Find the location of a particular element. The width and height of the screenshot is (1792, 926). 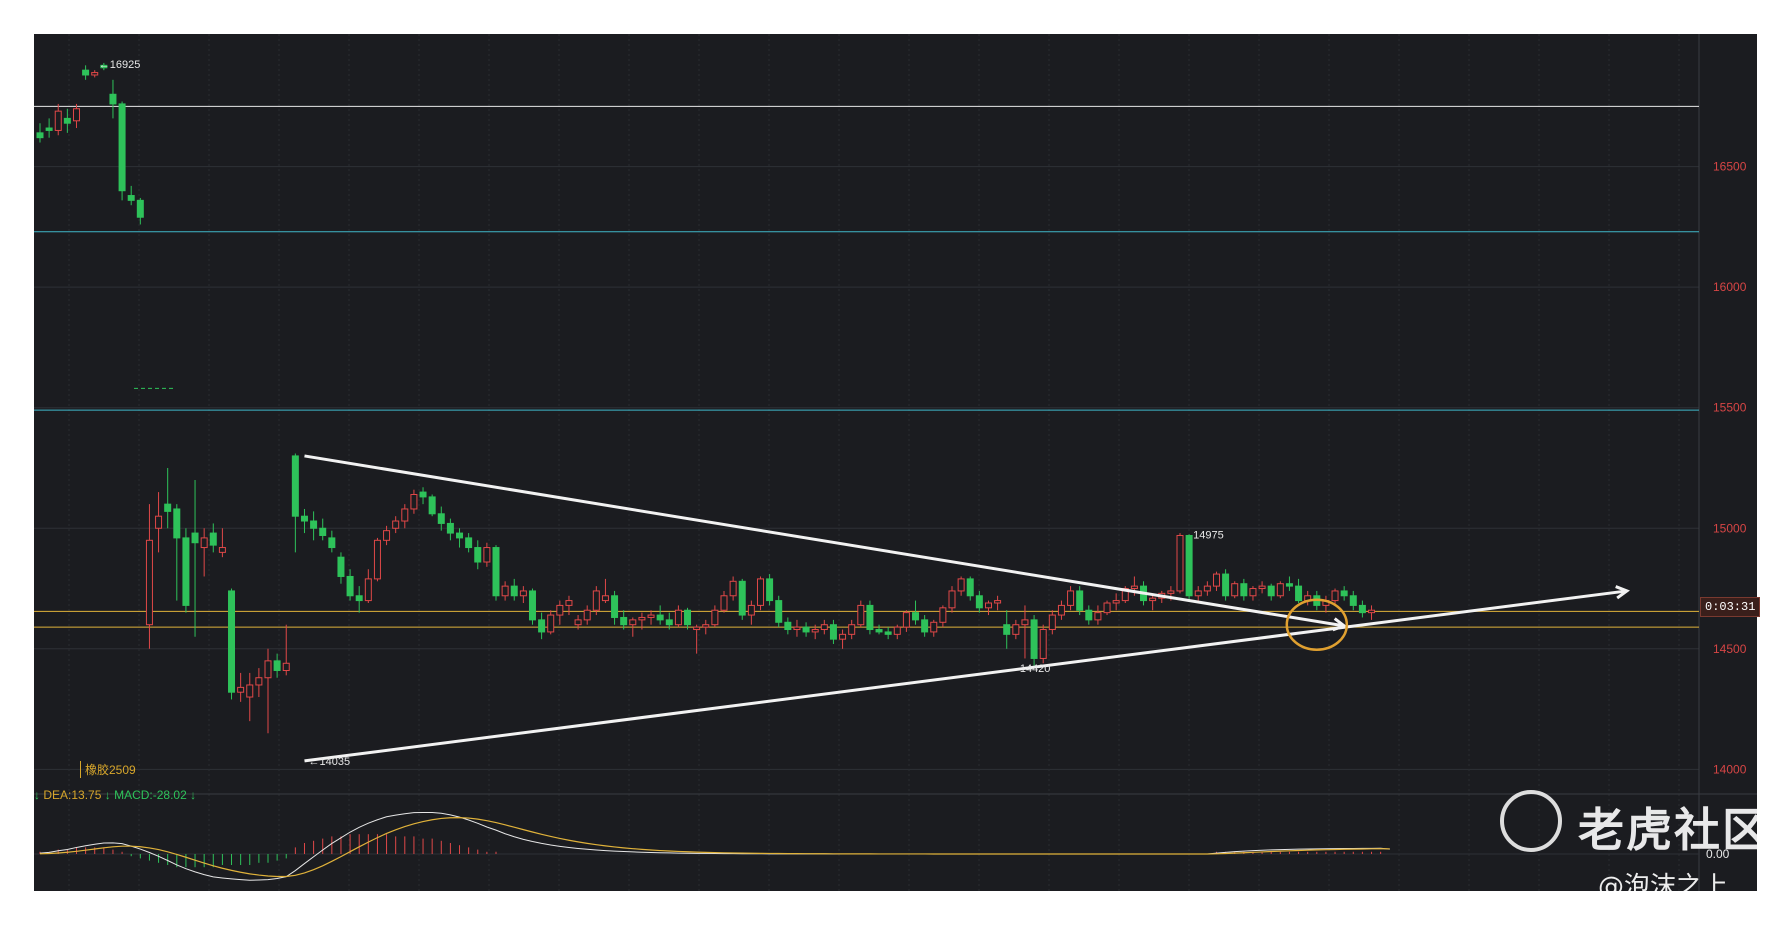

price-annotation: ←16925 is located at coordinates (120, 65).